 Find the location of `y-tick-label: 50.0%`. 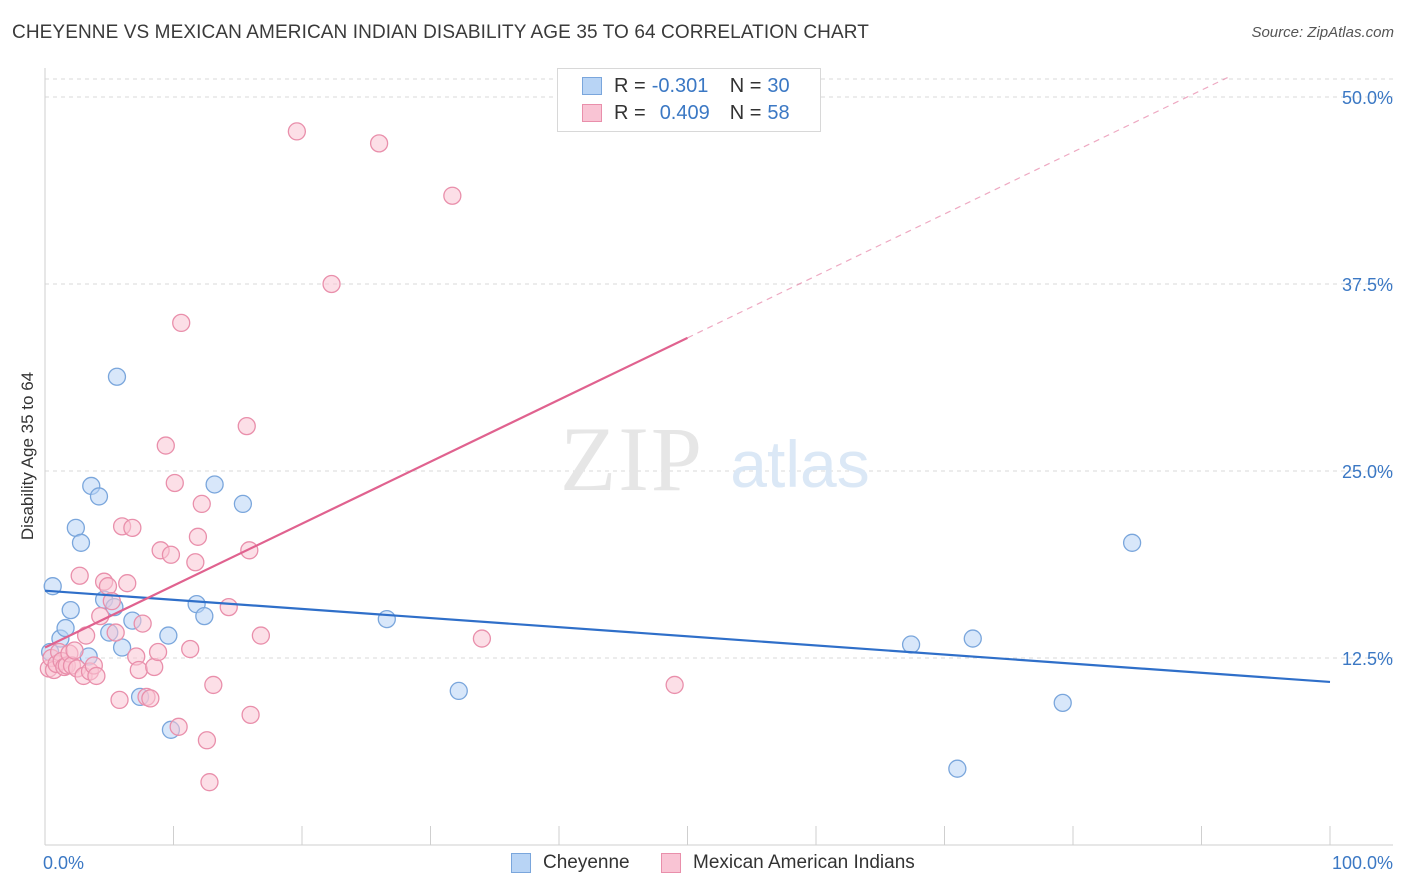

y-tick-label: 50.0% is located at coordinates (1367, 98).